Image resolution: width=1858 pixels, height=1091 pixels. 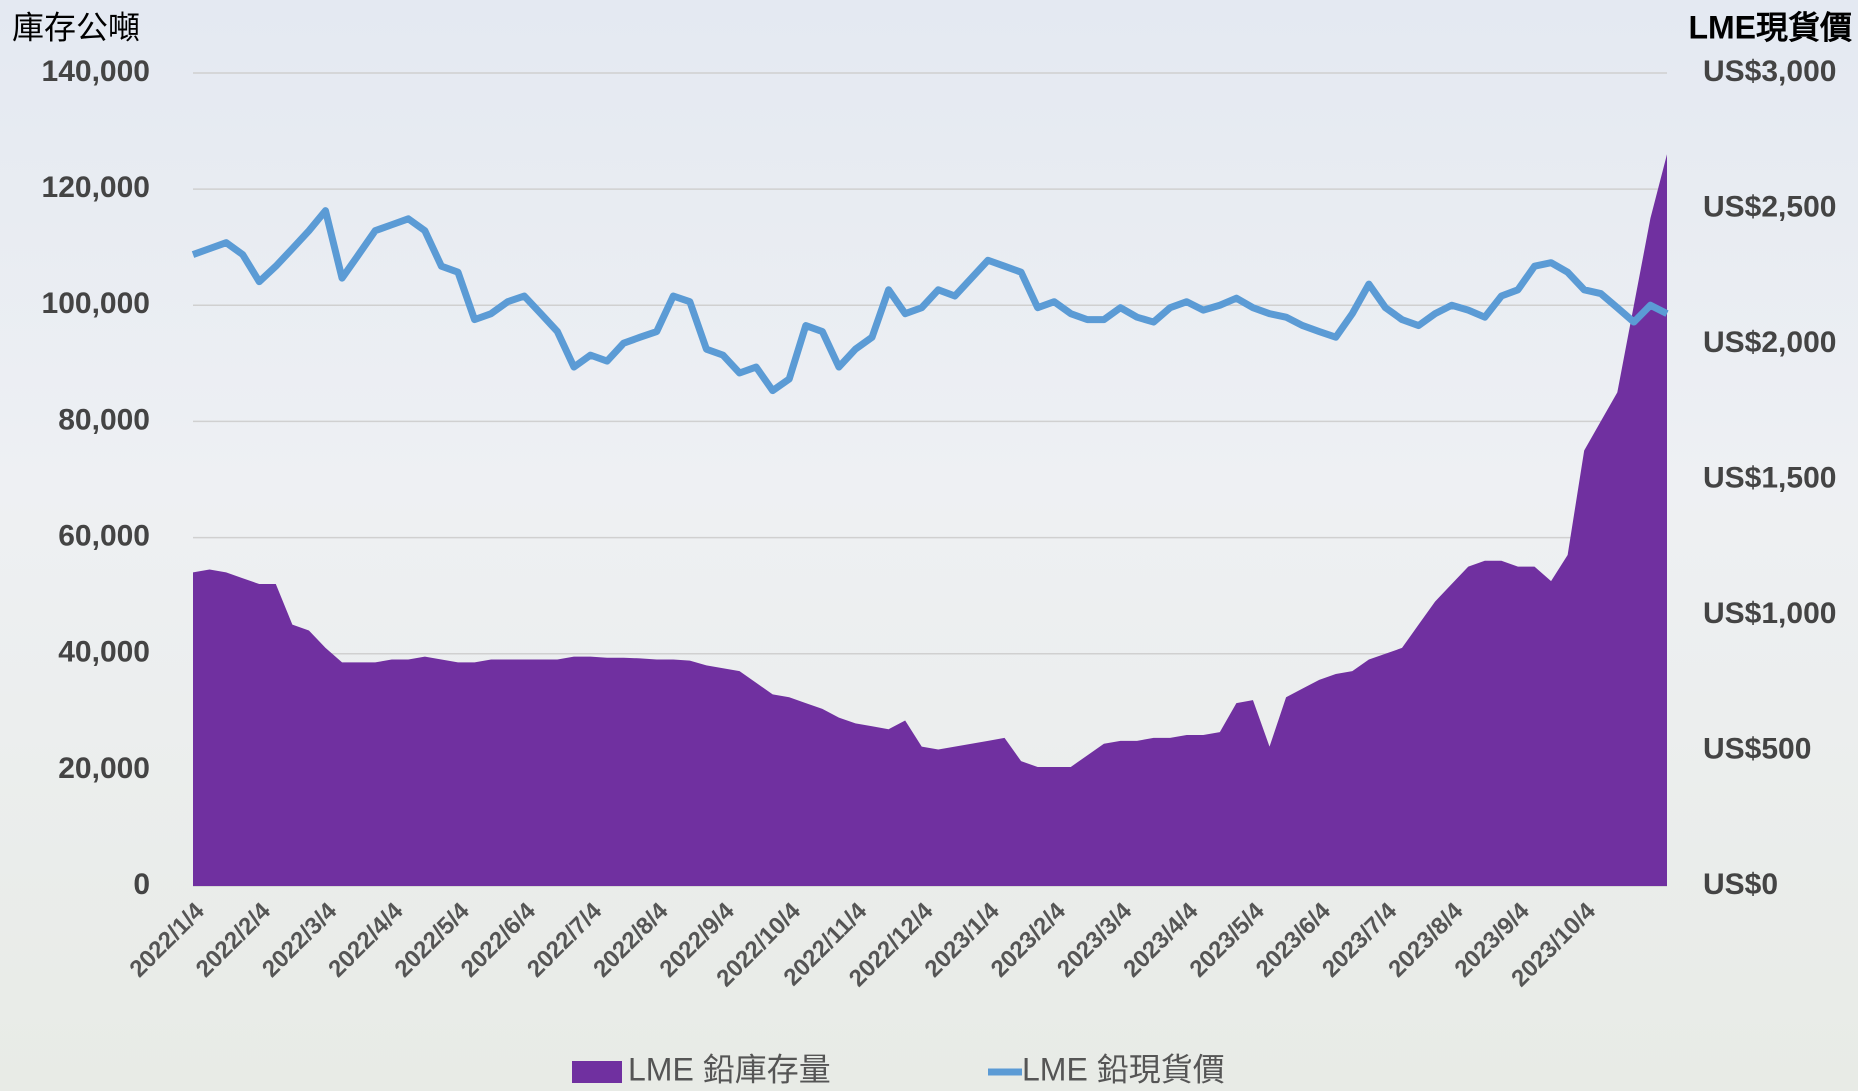 I want to click on y2-tick-label: US$1,500, so click(x=1769, y=477).